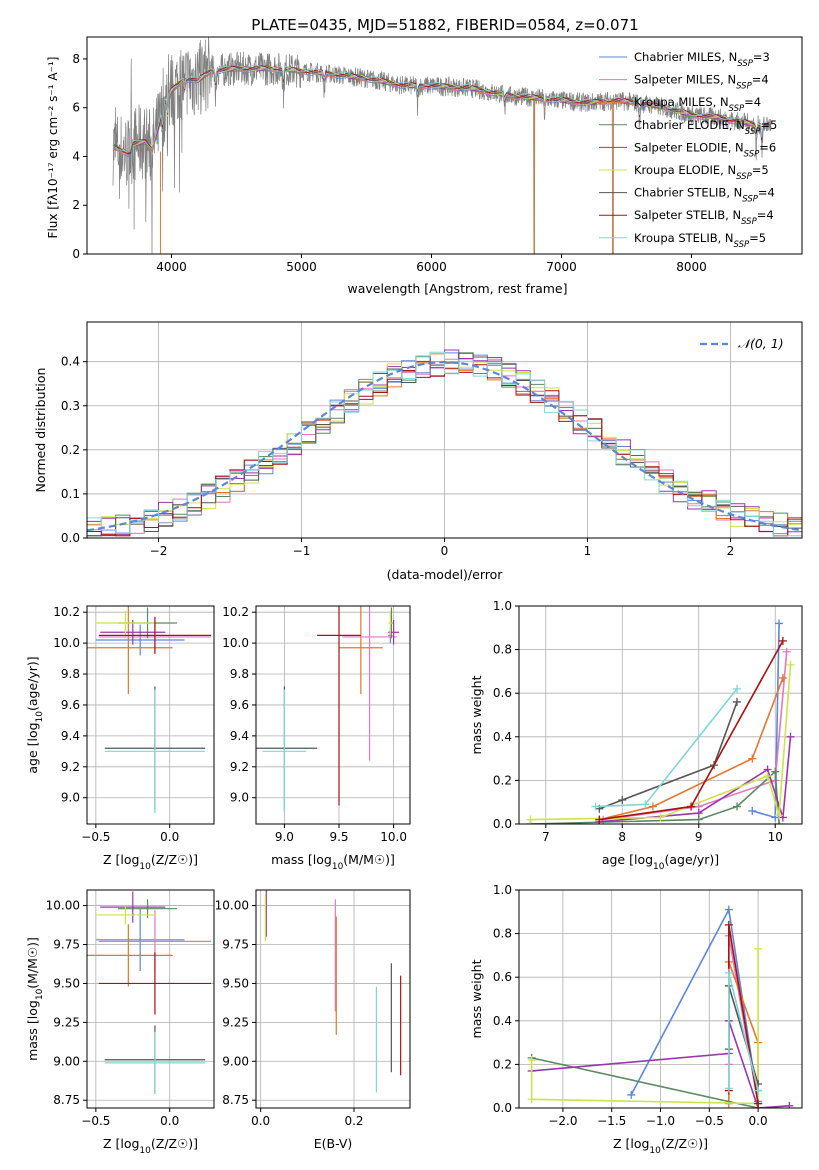 The image size is (819, 1170). Describe the element at coordinates (70, 406) in the screenshot. I see `y-tick-label: 0.3` at that location.